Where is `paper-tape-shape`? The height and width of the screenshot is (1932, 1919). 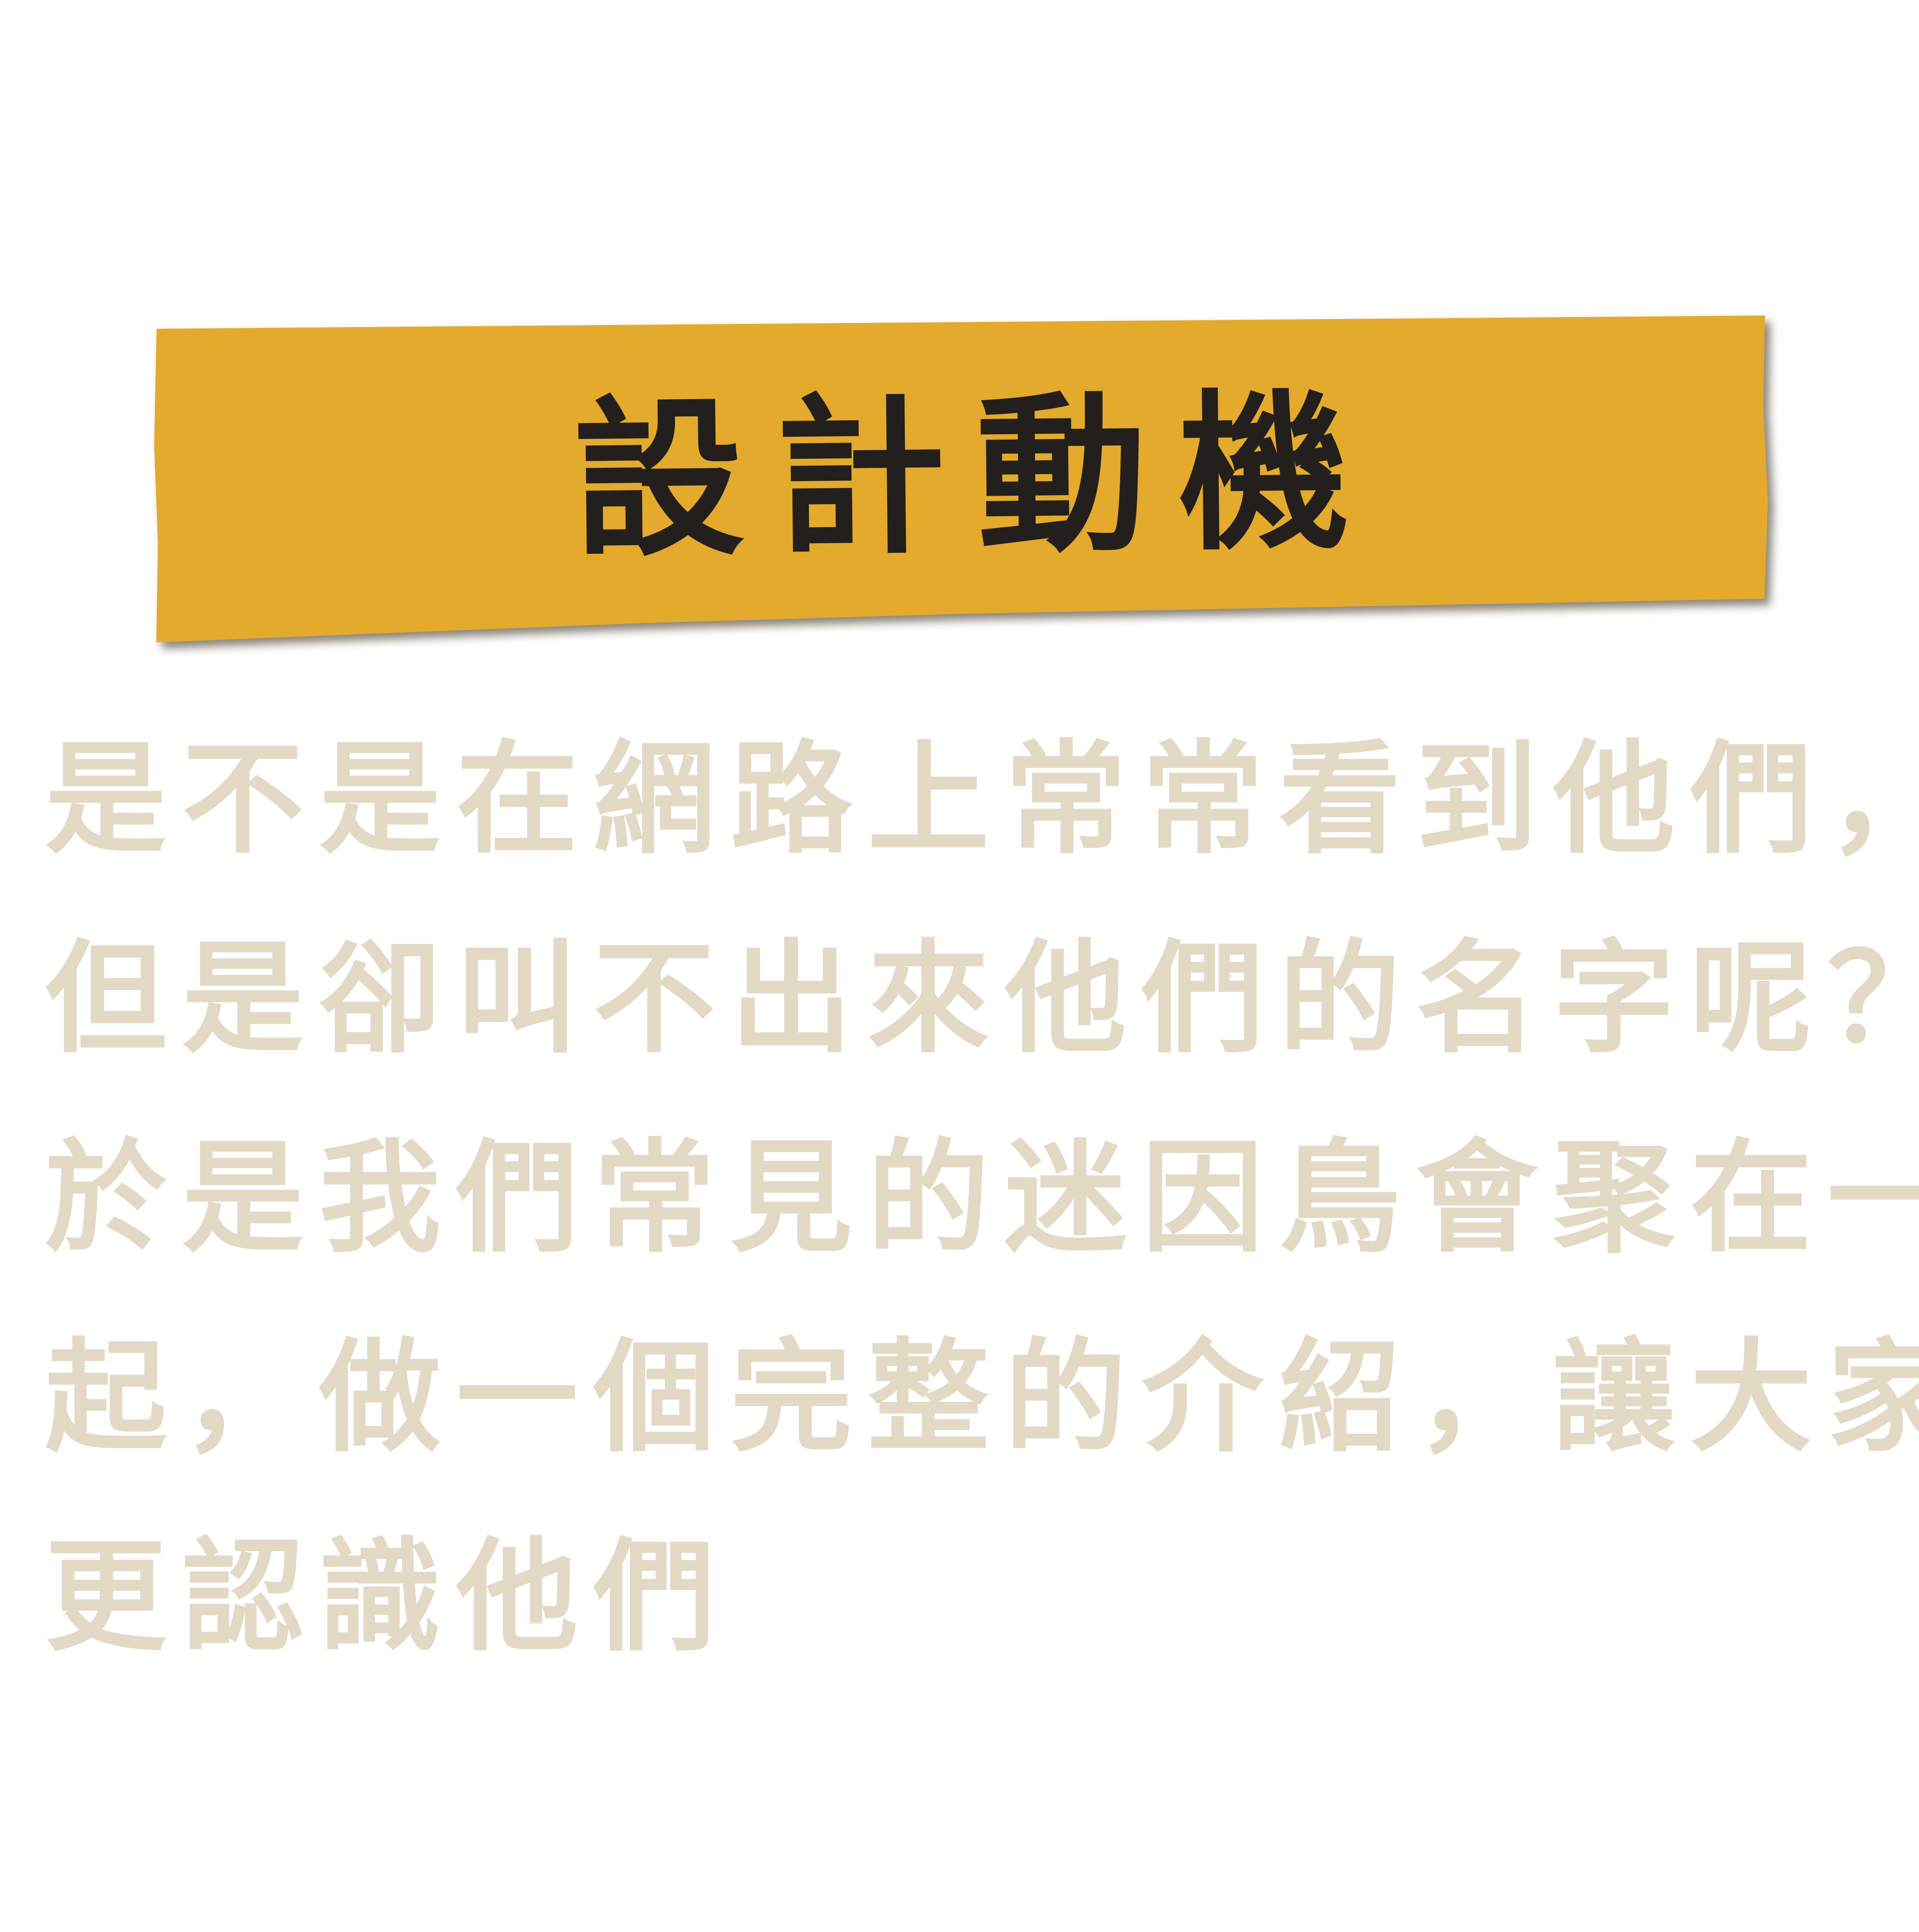
paper-tape-shape is located at coordinates (961, 479).